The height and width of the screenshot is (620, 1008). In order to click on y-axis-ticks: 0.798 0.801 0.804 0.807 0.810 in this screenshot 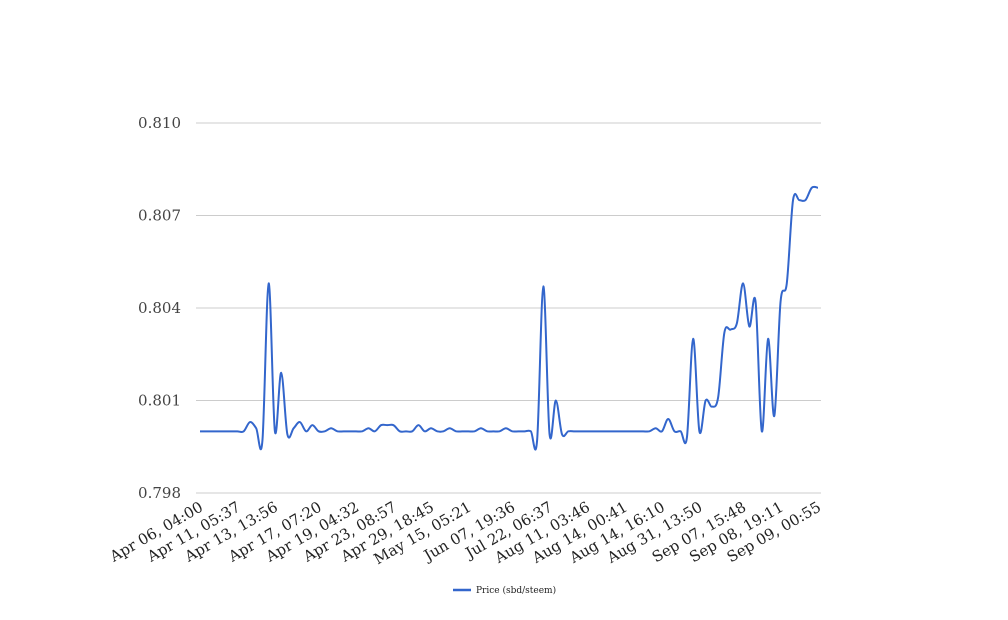, I will do `click(159, 308)`.